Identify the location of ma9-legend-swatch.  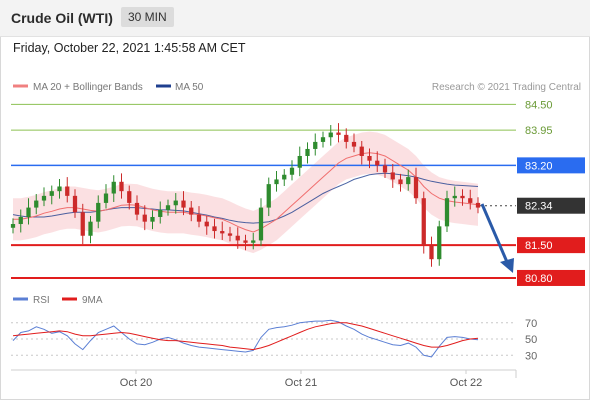
(69, 299).